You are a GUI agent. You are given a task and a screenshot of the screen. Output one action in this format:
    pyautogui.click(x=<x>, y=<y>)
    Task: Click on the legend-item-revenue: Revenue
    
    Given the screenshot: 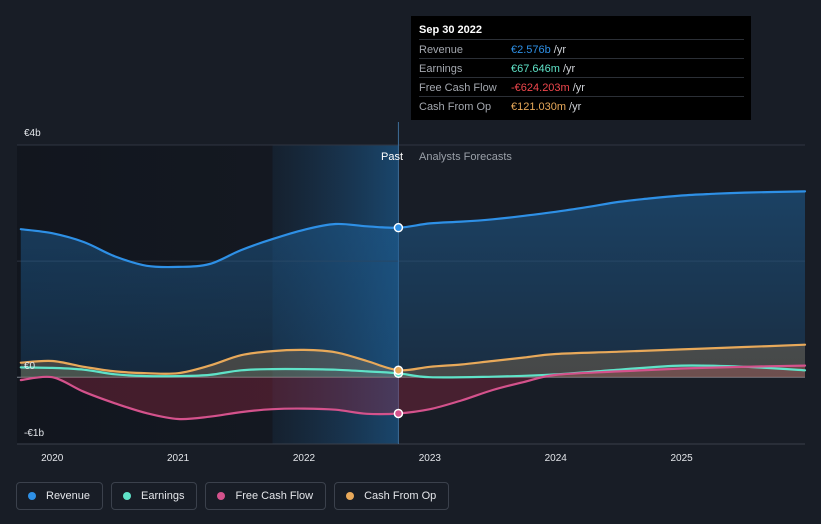 What is the action you would take?
    pyautogui.click(x=60, y=496)
    